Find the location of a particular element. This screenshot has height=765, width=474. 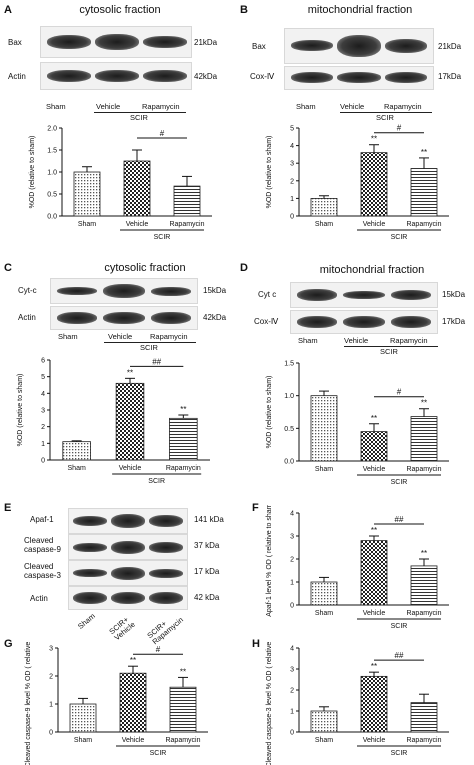

lane-label: SCIR+ Vehicle is located at coordinates (122, 628).